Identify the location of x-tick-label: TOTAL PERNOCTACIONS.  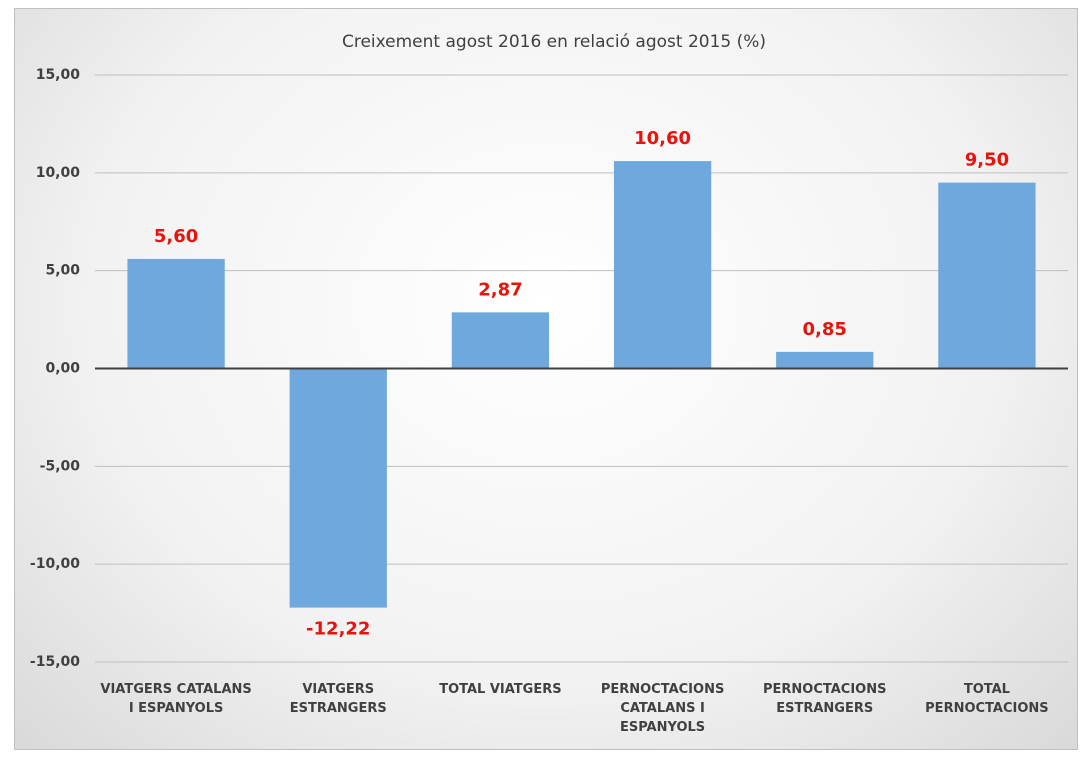
(987, 699).